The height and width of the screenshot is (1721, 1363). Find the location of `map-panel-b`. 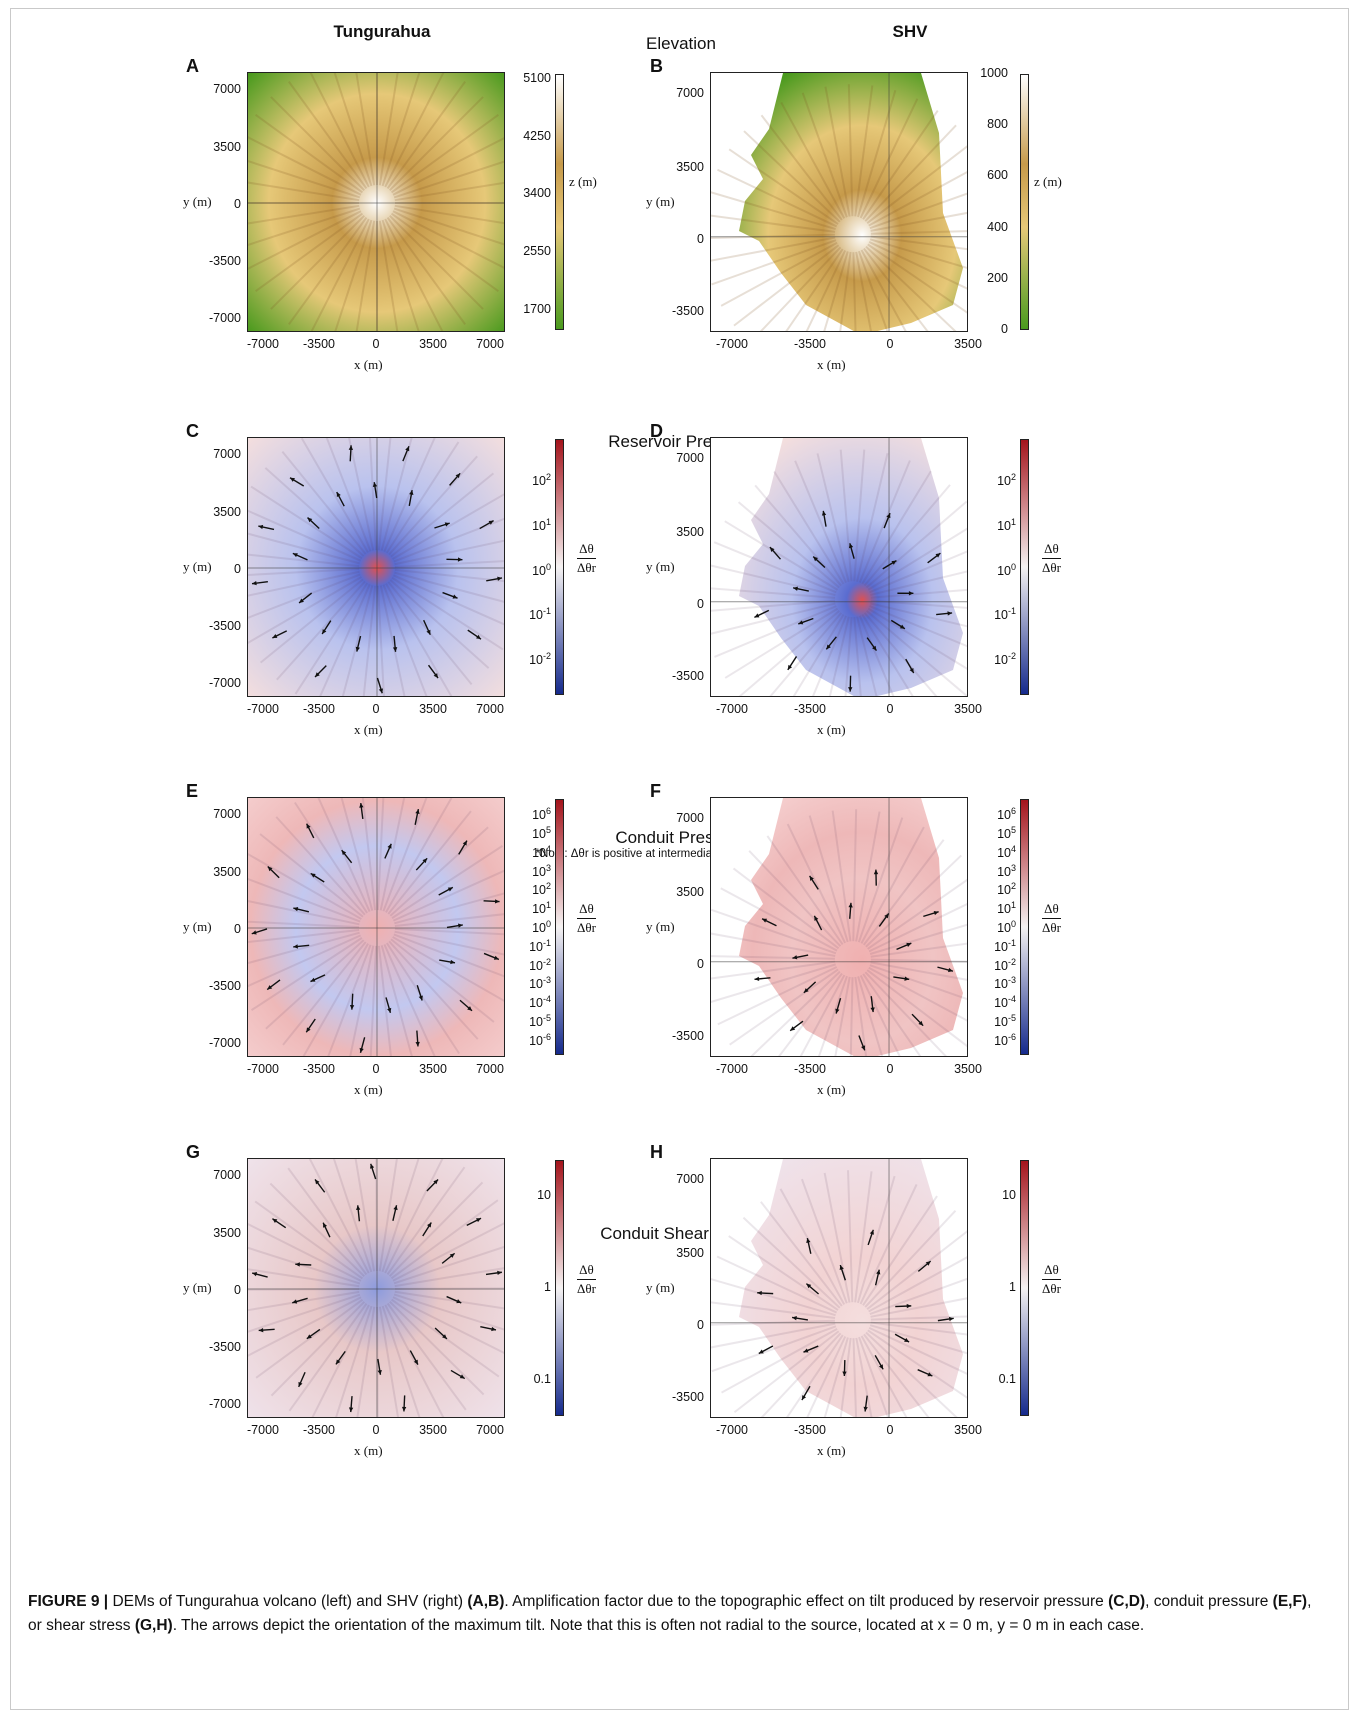

map-panel-b is located at coordinates (839, 202).